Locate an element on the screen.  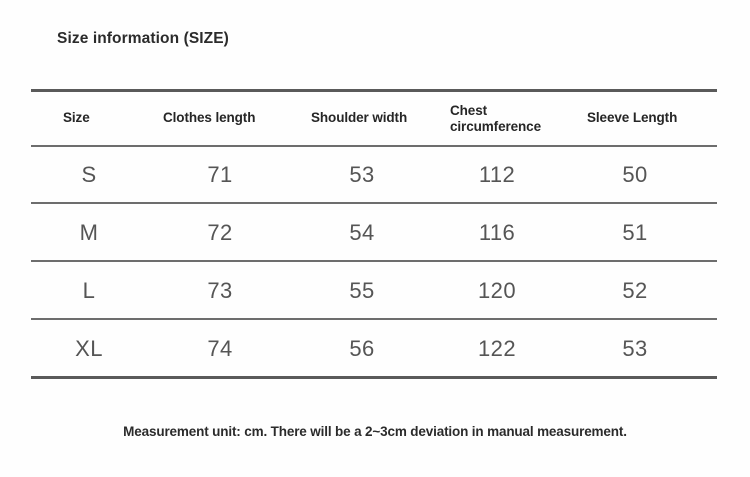
cell-shoulder-width-m: 54 is located at coordinates (362, 232).